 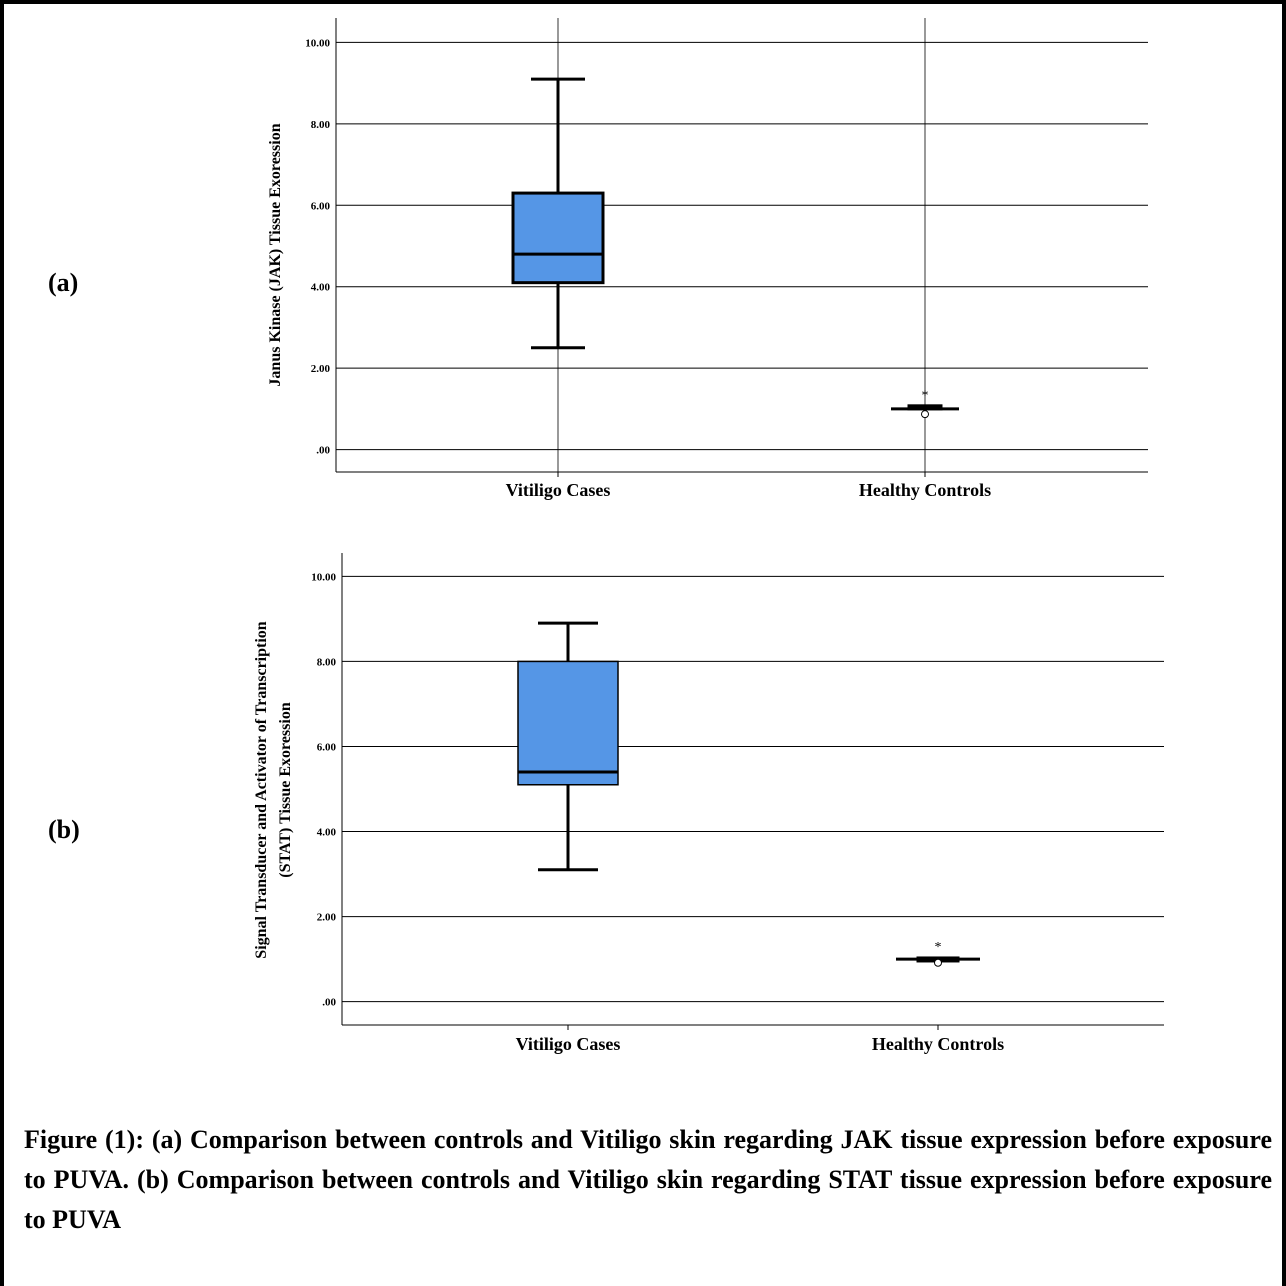 I want to click on panel-label-b: (b), so click(x=64, y=829).